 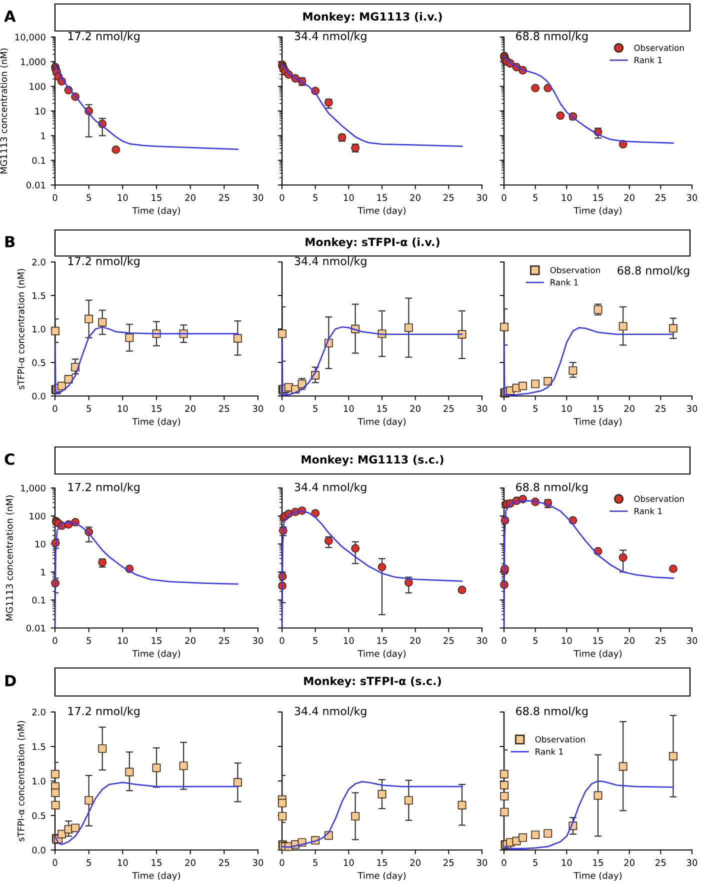 What do you see at coordinates (373, 243) in the screenshot?
I see `chart-title: Monkey: sTFPI-α (i.v.)` at bounding box center [373, 243].